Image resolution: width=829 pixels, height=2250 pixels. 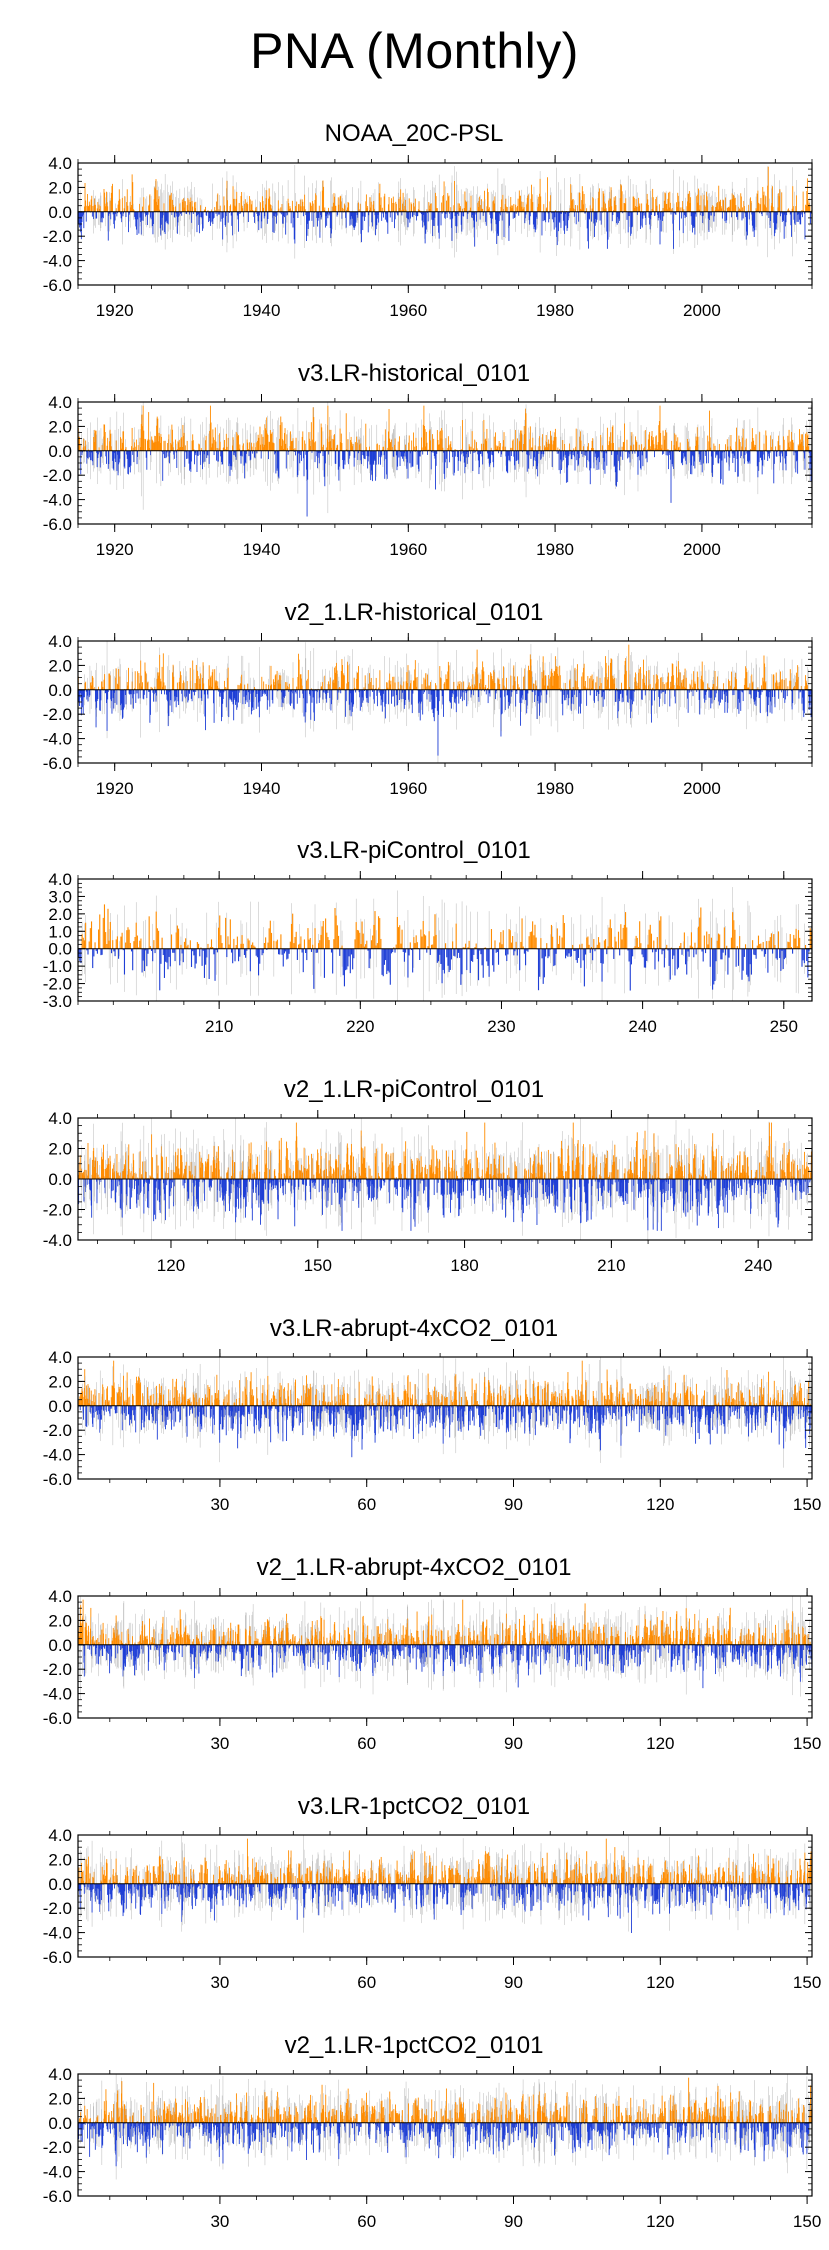 I want to click on chart-title: v3.LR-piControl_0101, so click(x=413, y=850).